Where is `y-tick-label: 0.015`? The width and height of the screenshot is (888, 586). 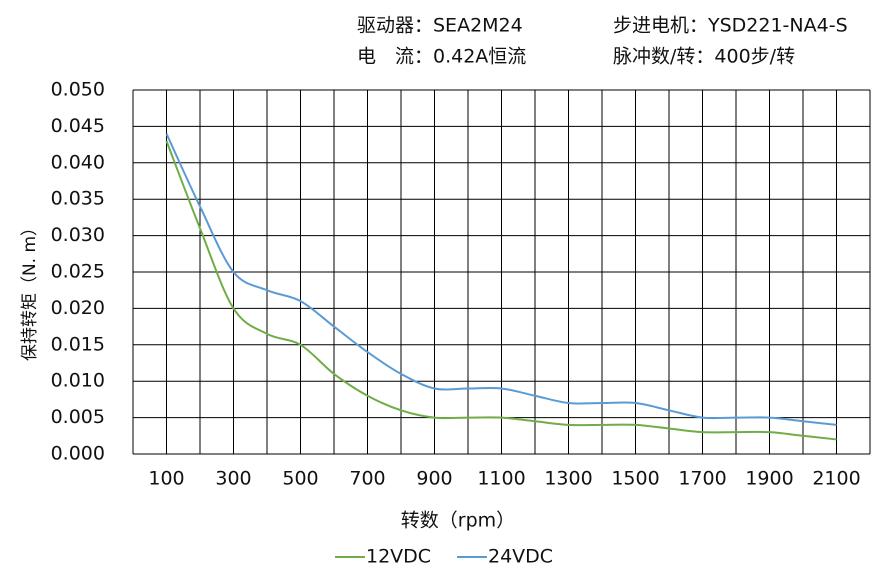 y-tick-label: 0.015 is located at coordinates (78, 344).